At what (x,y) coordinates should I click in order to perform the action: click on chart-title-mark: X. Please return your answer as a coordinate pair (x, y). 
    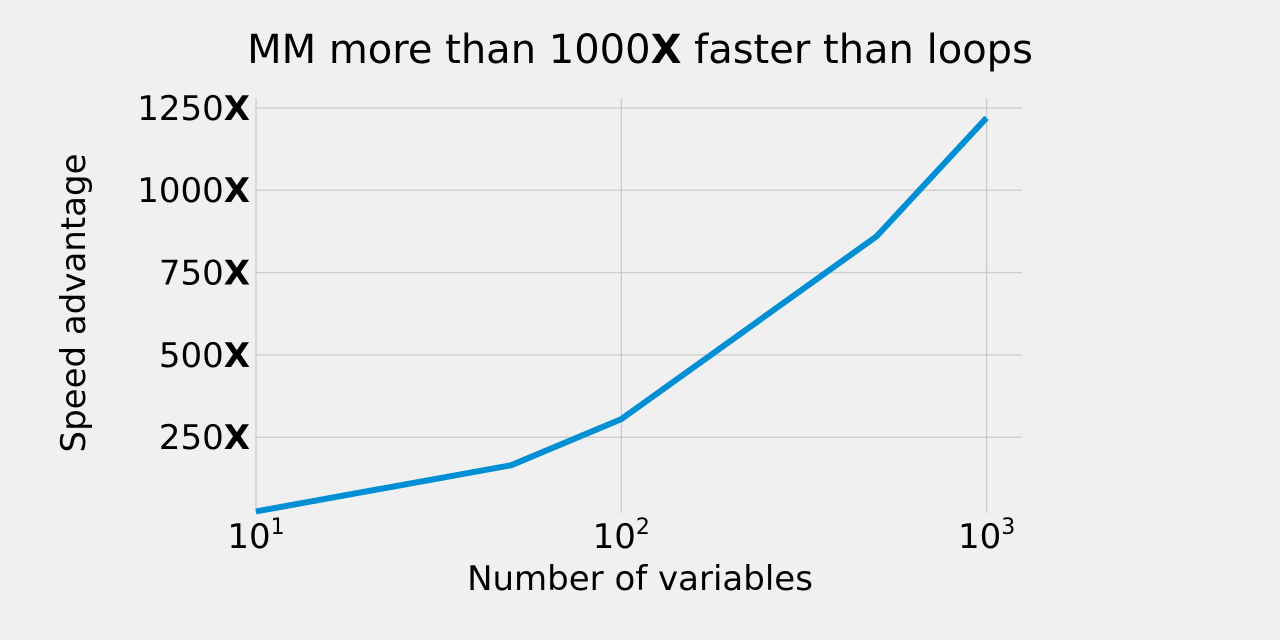
    Looking at the image, I should click on (666, 50).